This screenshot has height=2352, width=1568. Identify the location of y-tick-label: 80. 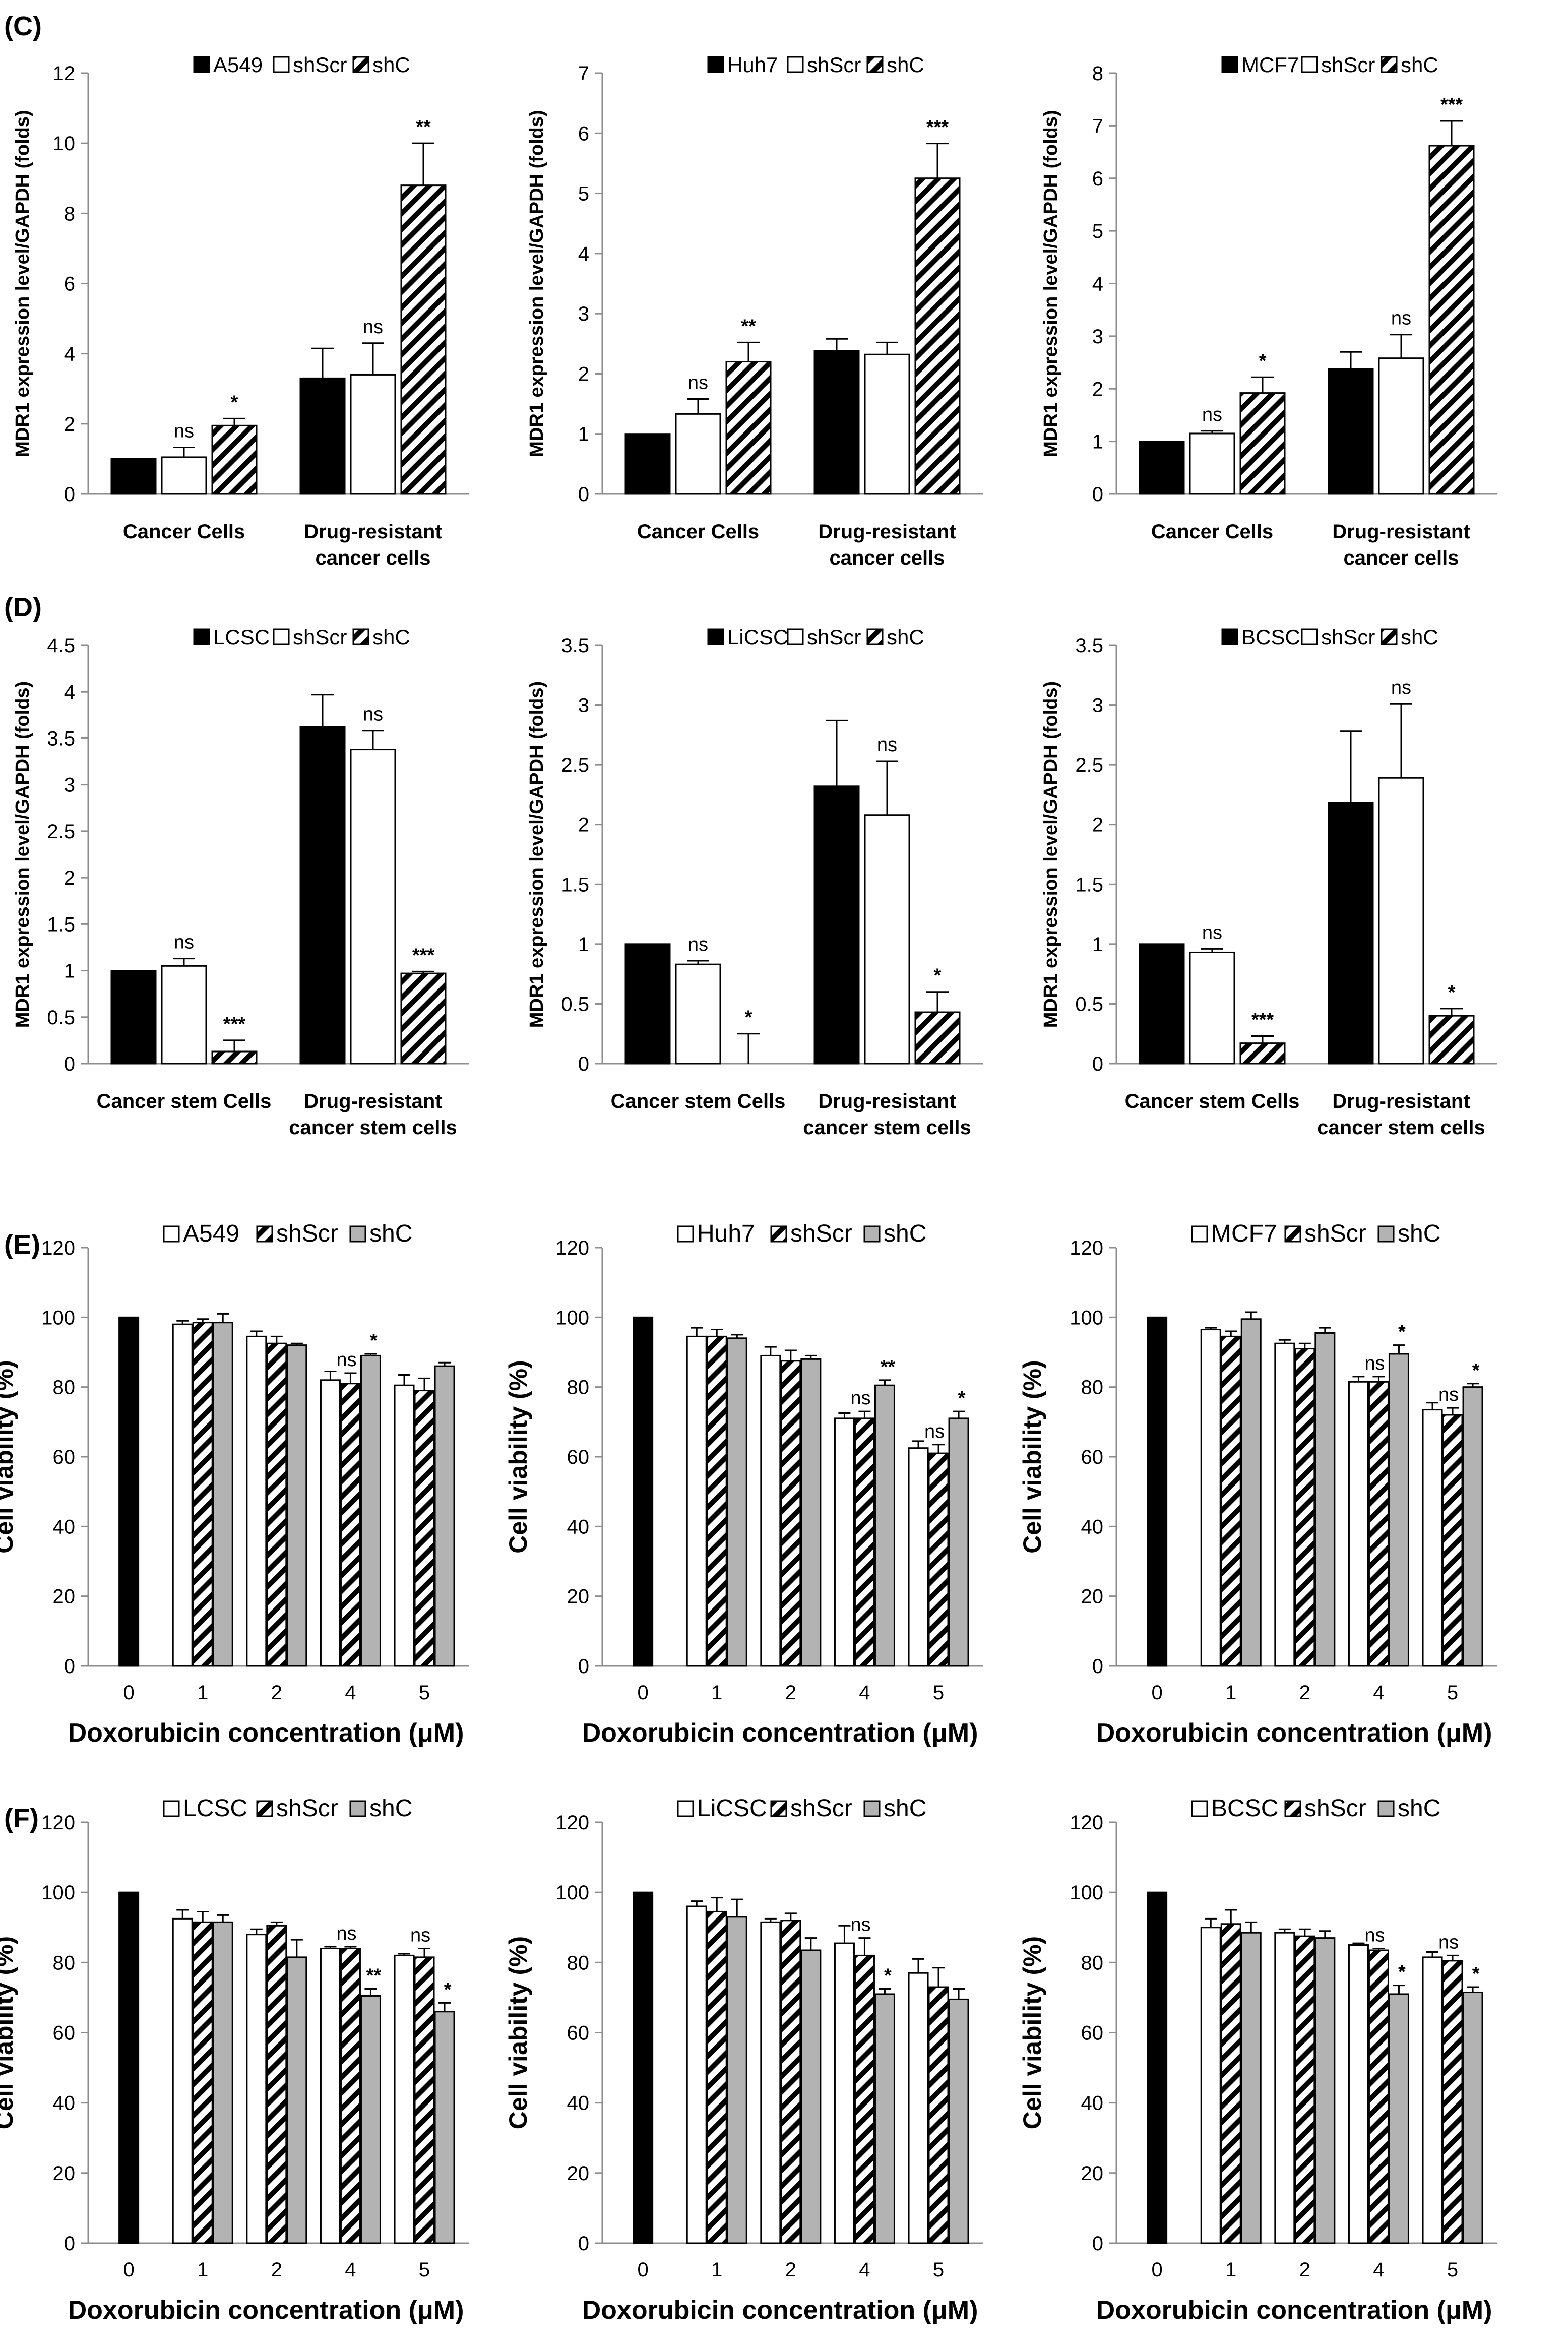
(1092, 1388).